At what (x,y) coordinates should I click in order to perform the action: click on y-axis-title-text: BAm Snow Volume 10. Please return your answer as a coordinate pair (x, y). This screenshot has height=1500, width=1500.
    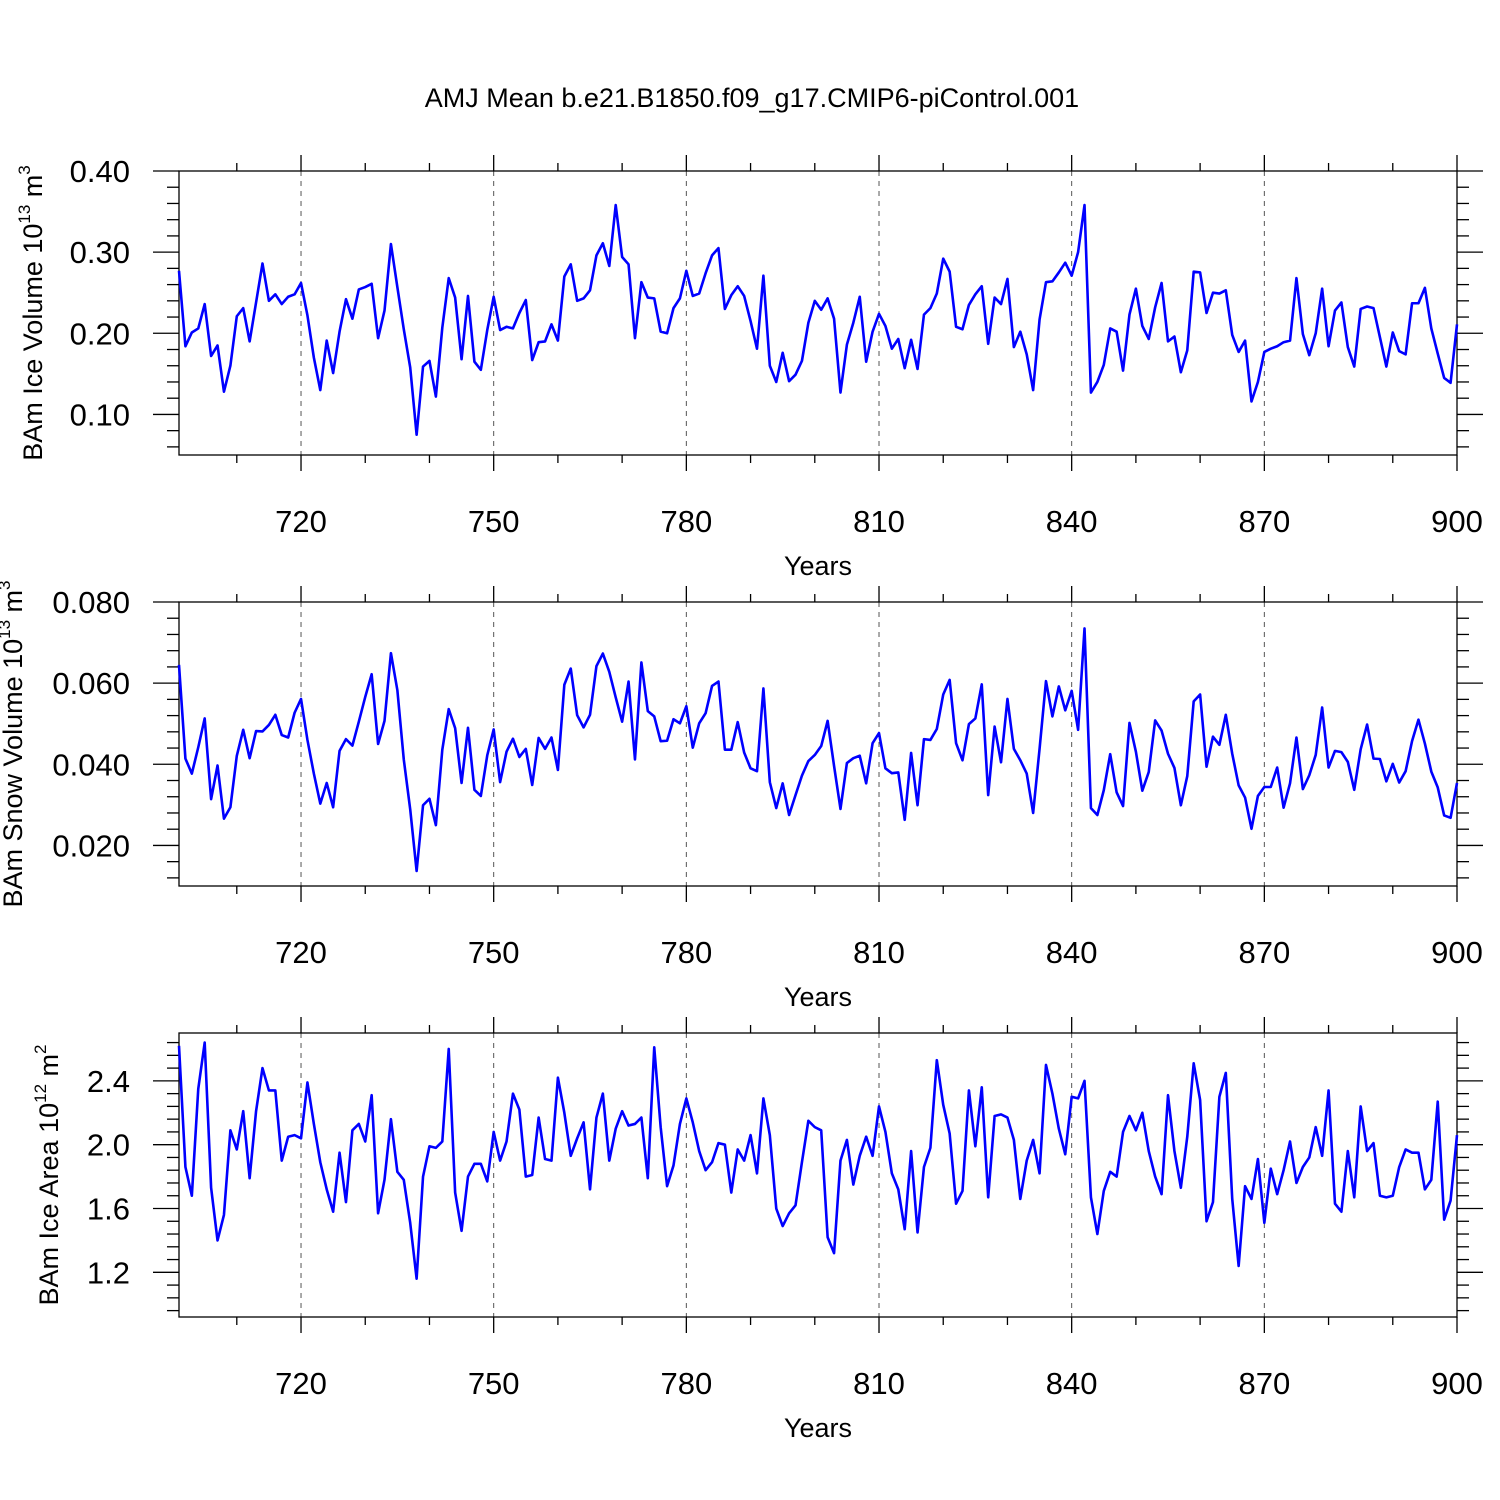
    Looking at the image, I should click on (14, 773).